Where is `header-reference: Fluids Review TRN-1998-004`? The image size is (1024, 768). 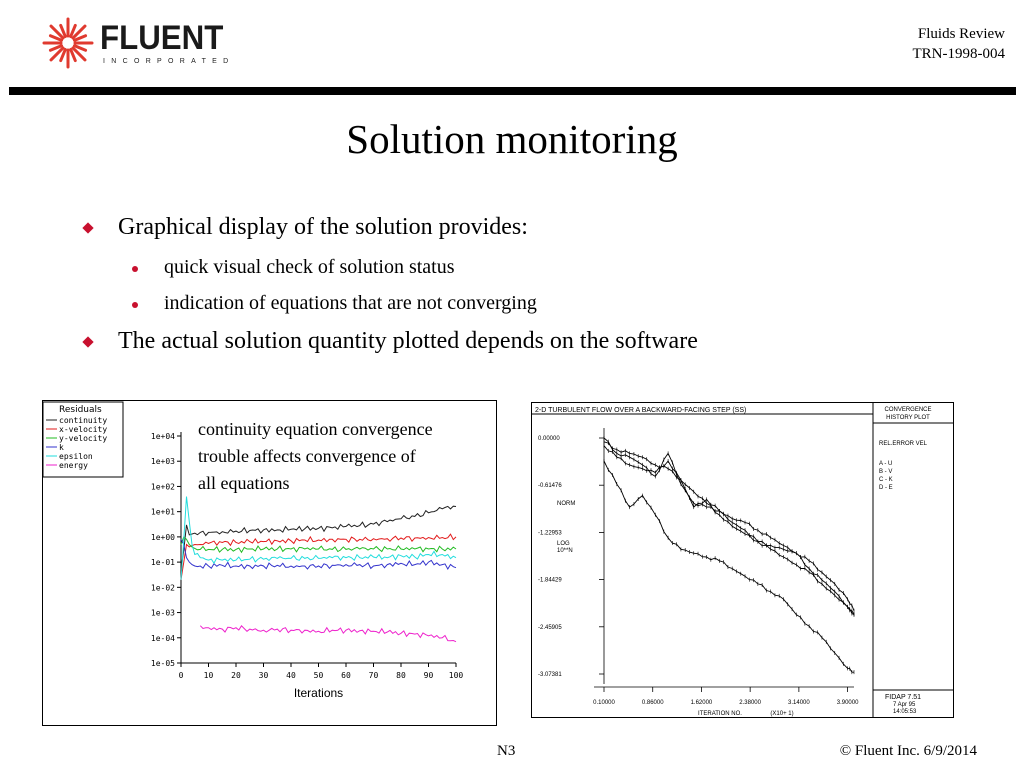
header-reference: Fluids Review TRN-1998-004 is located at coordinates (959, 44).